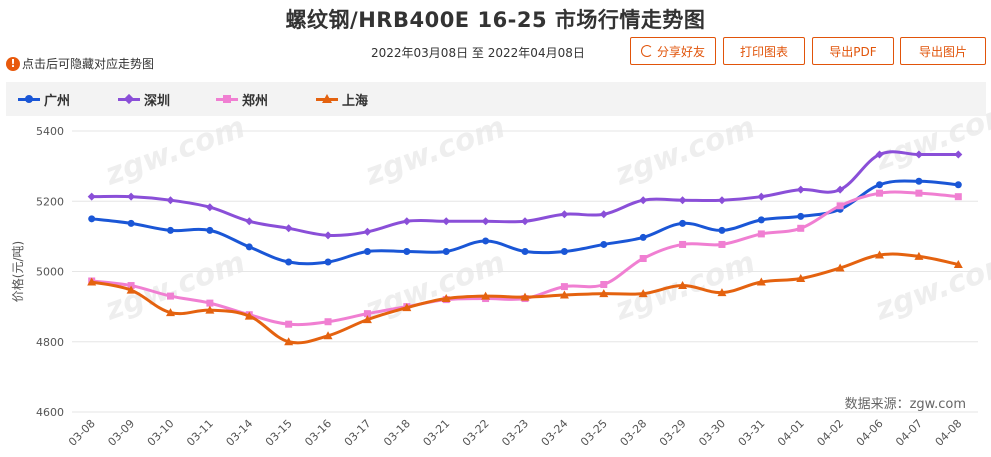  I want to click on watermark-1: zgw.com, so click(435, 151).